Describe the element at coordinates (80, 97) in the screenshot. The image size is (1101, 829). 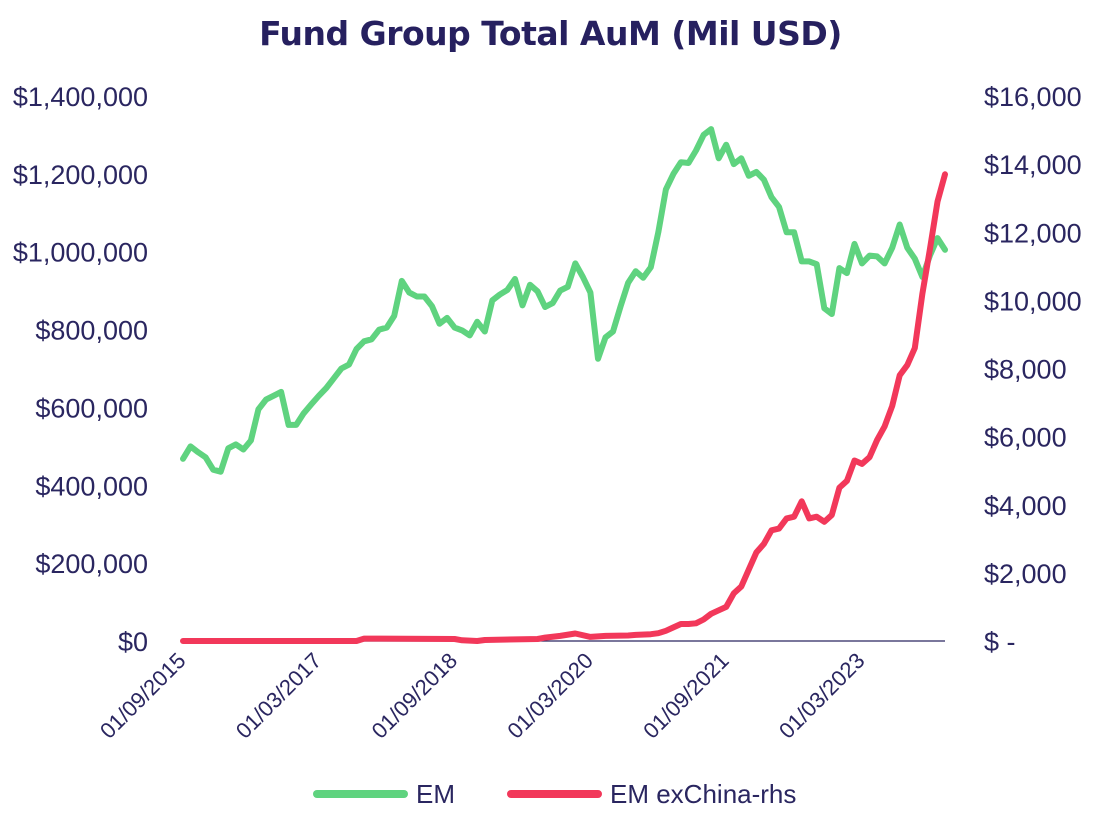
I see `left-tick-label: $1,400,000` at that location.